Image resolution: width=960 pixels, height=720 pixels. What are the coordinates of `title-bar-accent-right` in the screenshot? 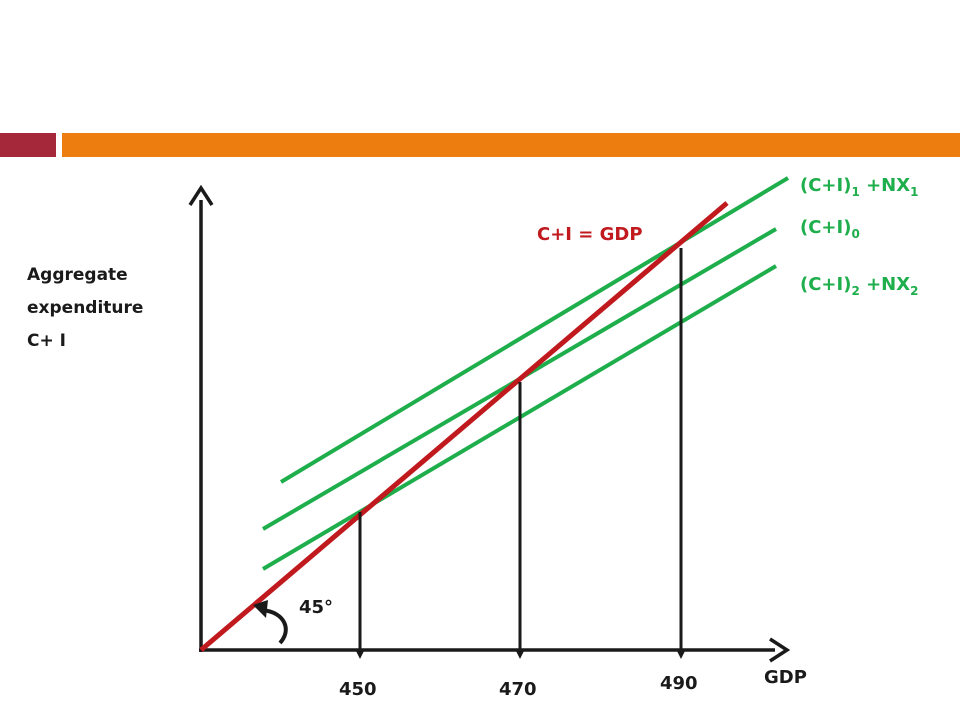 It's located at (511, 145).